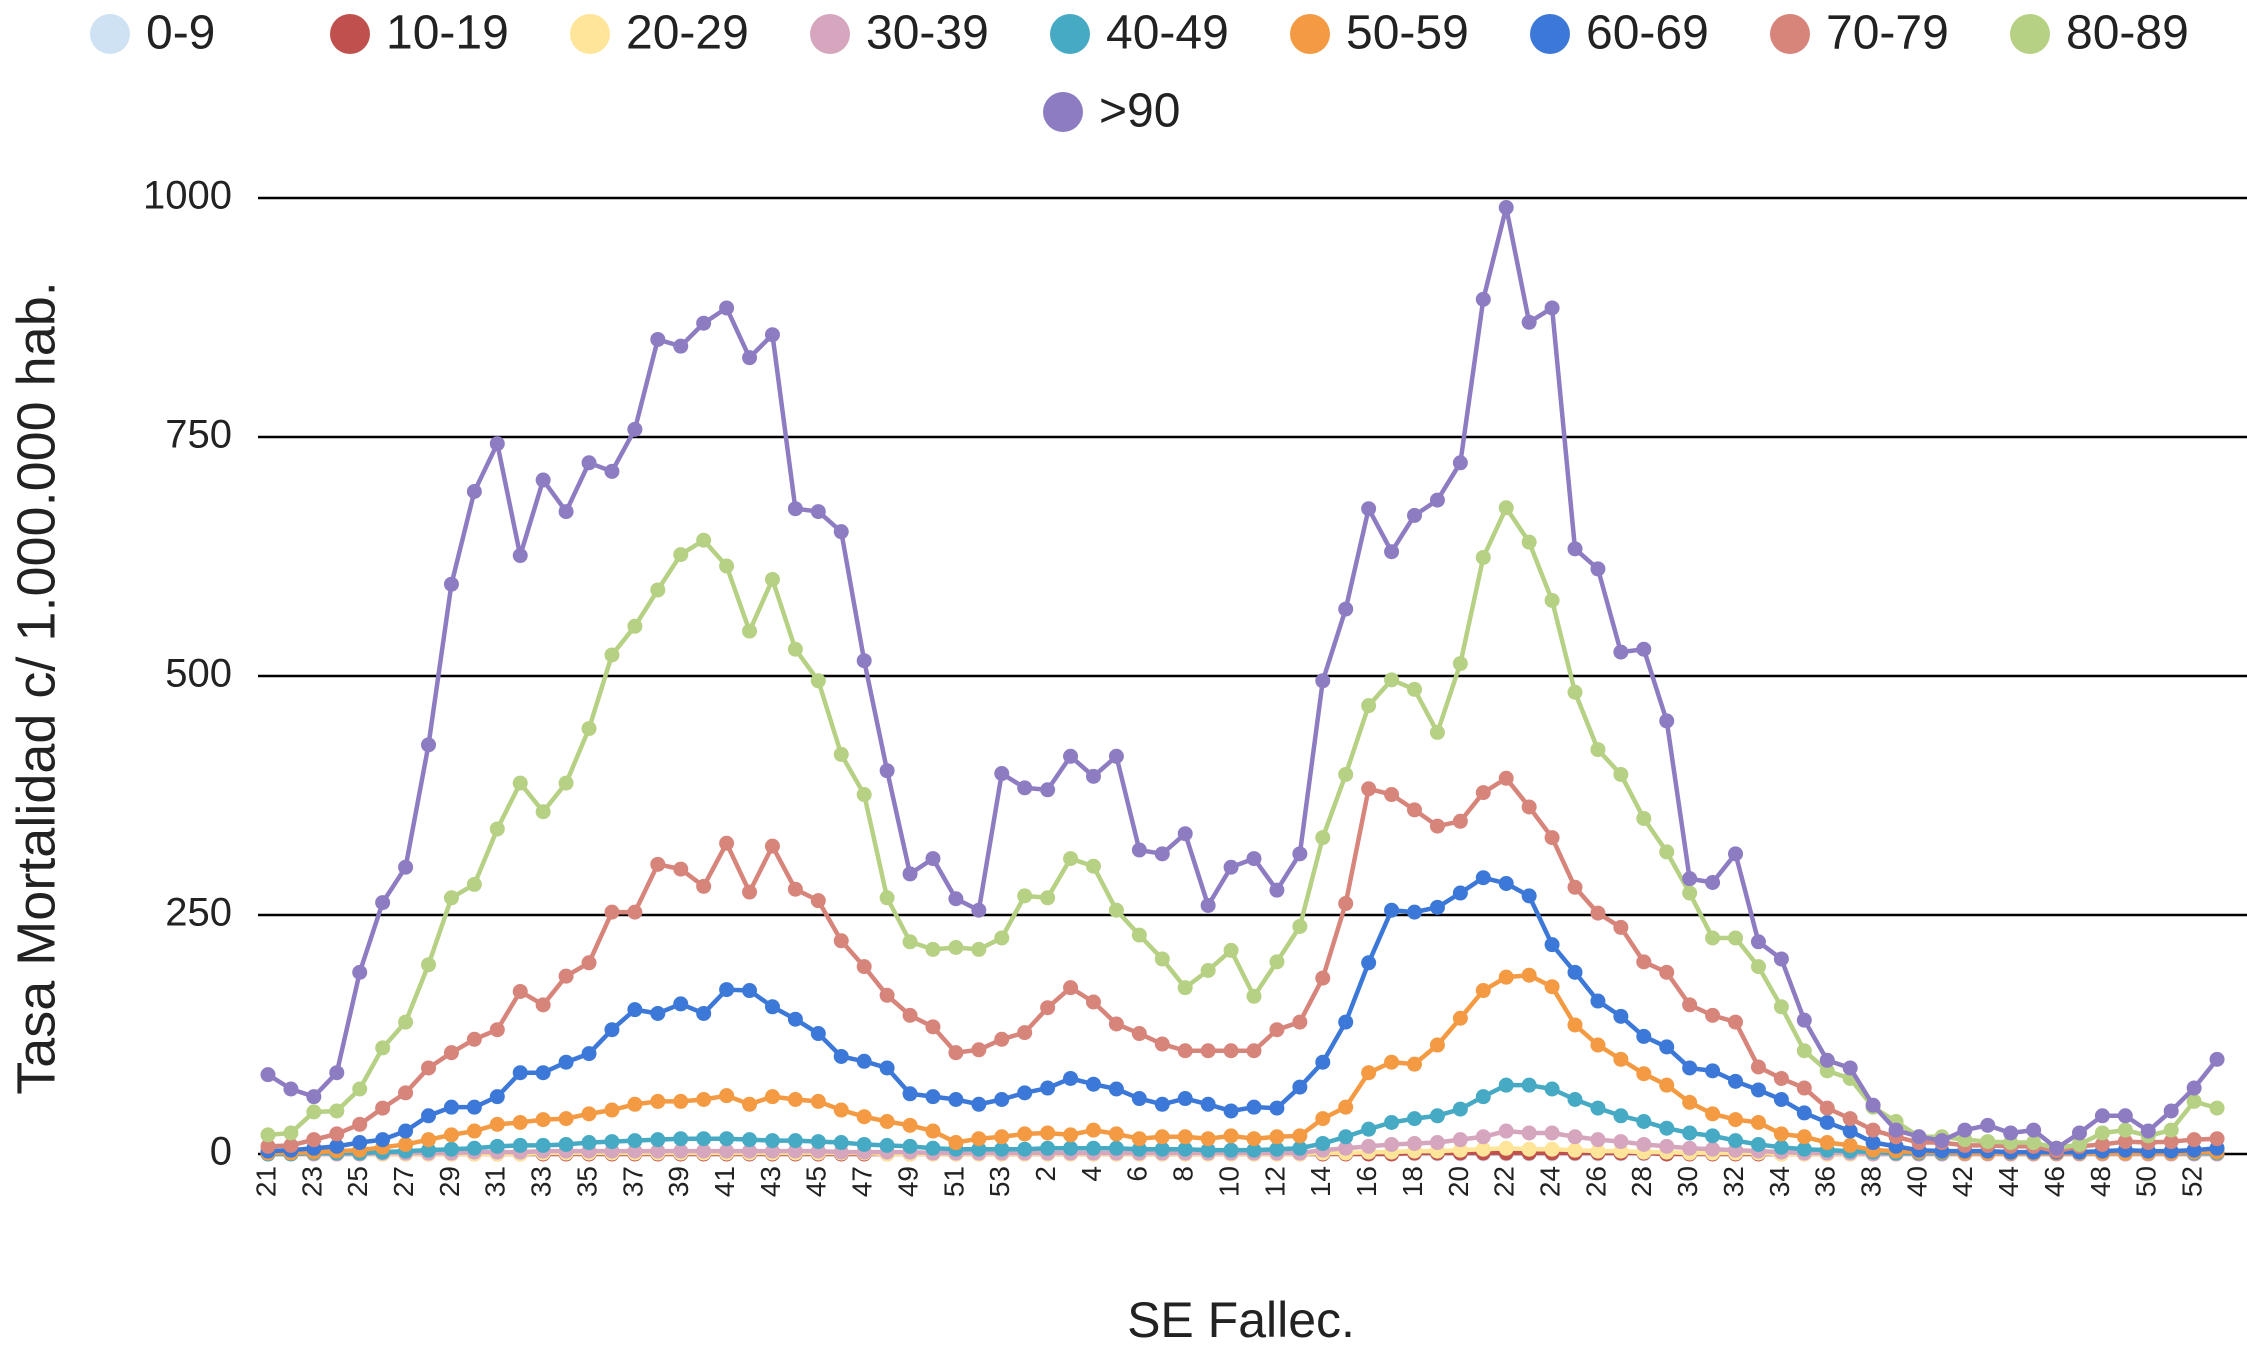 The width and height of the screenshot is (2247, 1352). Describe the element at coordinates (632, 1181) in the screenshot. I see `x-tick-label: 37` at that location.